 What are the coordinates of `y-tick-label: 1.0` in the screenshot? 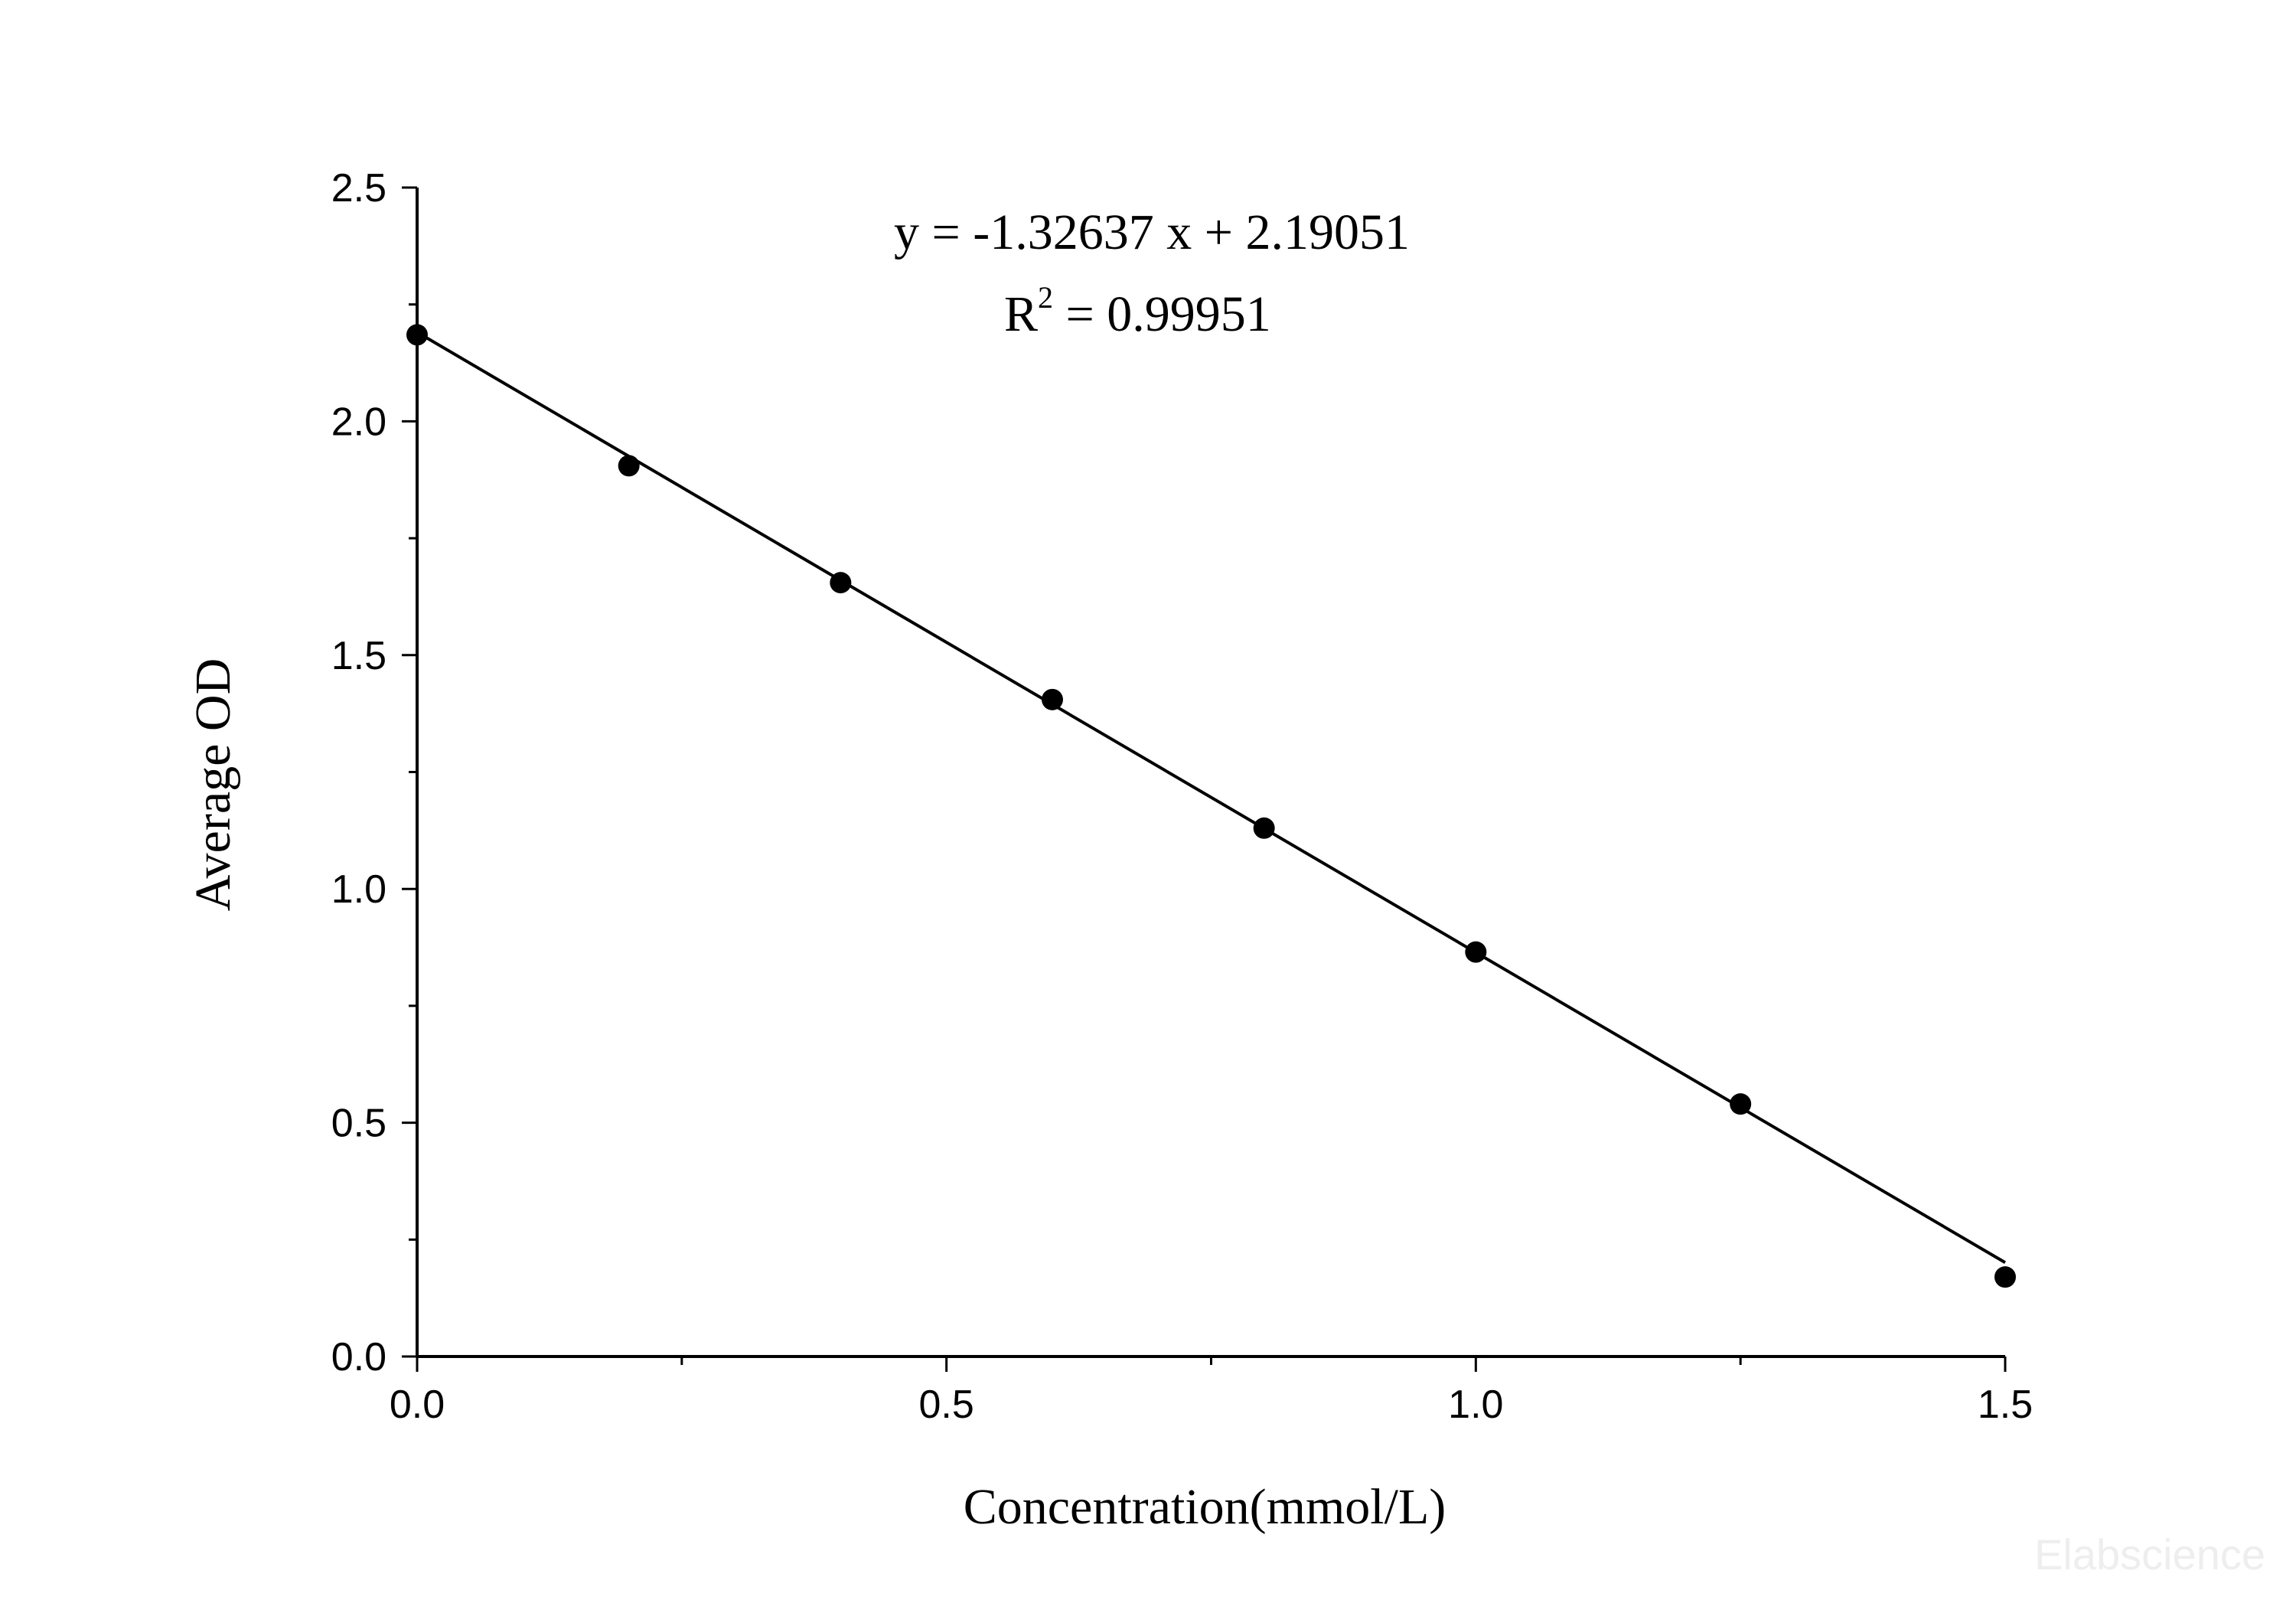 It's located at (358, 889).